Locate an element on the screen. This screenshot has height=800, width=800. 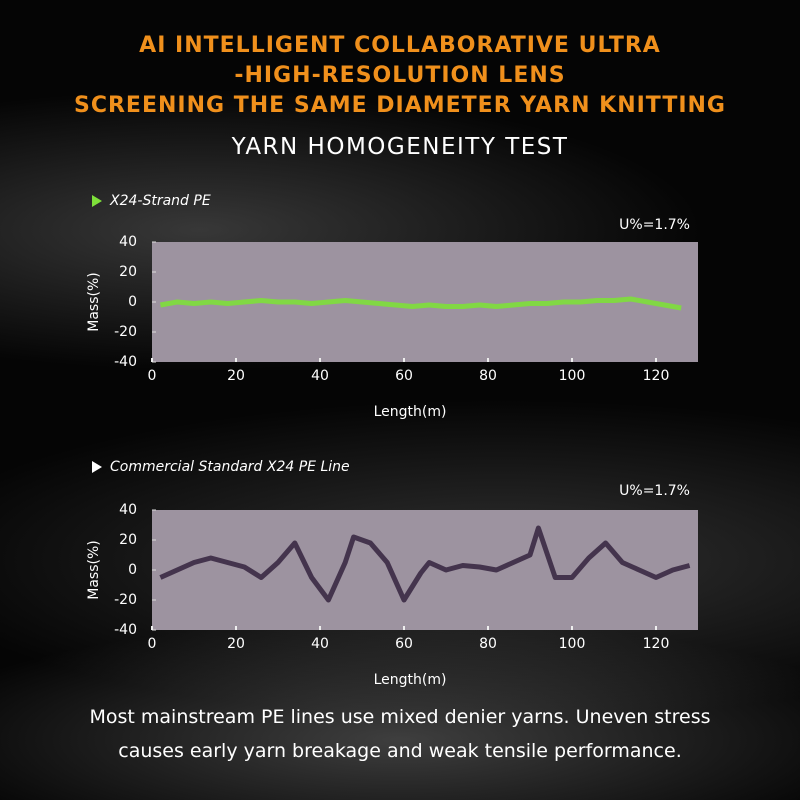
title-line: -HIGH-RESOLUTION LENS is located at coordinates (400, 75).